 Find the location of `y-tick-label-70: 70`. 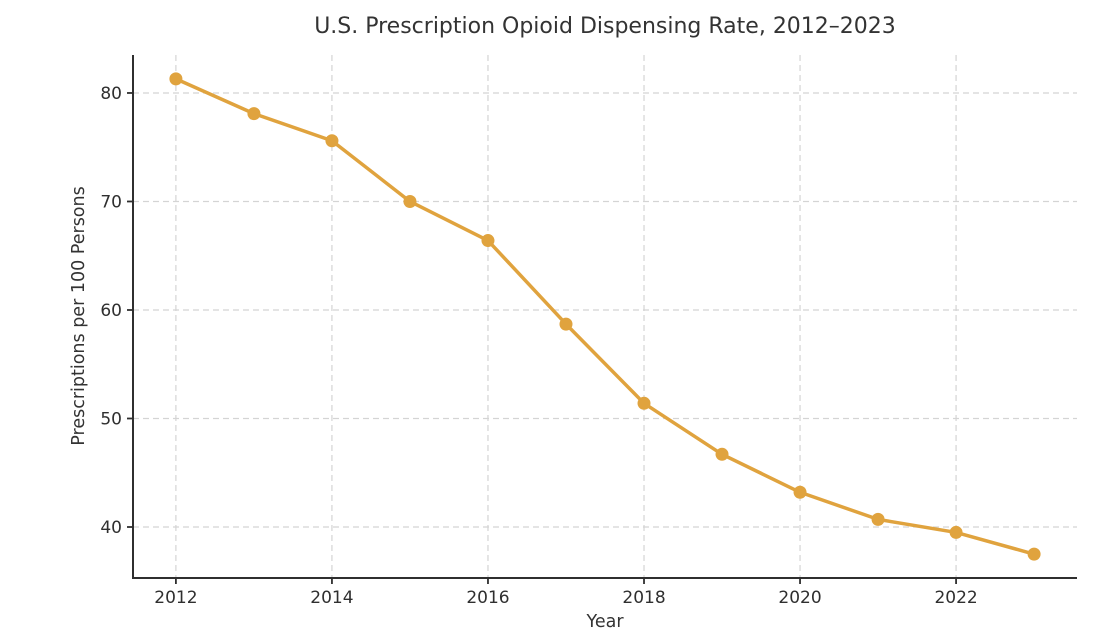

y-tick-label-70: 70 is located at coordinates (111, 202).